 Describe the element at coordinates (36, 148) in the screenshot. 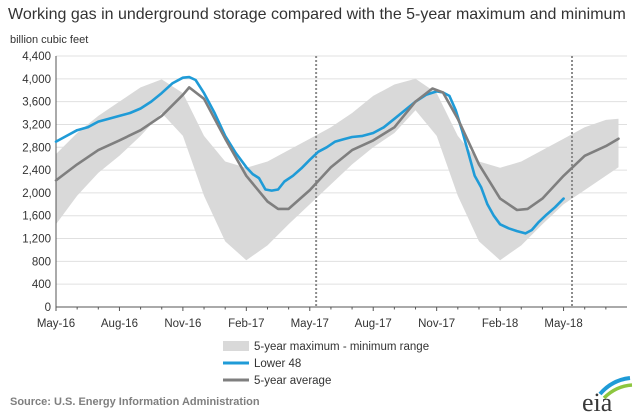

I see `y-tick-label: 2,800` at that location.